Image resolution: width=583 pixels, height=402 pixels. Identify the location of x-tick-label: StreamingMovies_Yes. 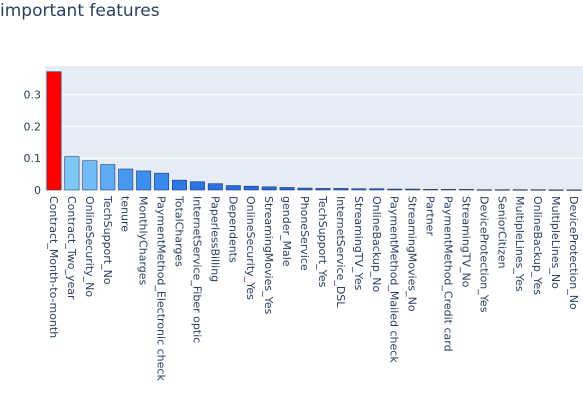
(268, 255).